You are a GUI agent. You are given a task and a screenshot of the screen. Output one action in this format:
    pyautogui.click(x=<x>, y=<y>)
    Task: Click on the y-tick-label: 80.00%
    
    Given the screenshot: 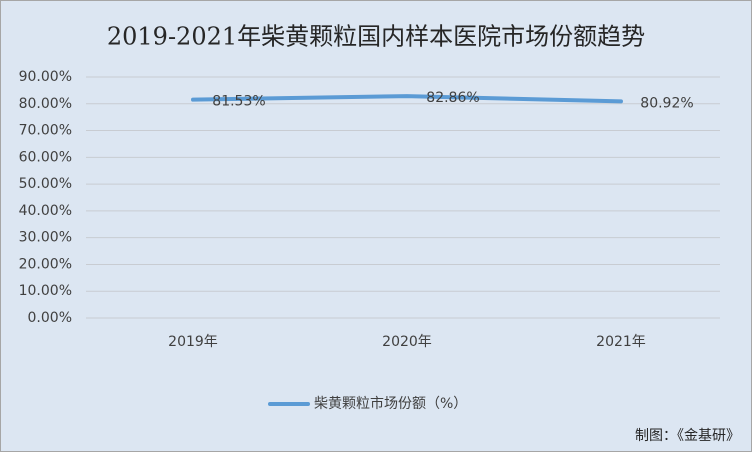 What is the action you would take?
    pyautogui.click(x=45, y=104)
    